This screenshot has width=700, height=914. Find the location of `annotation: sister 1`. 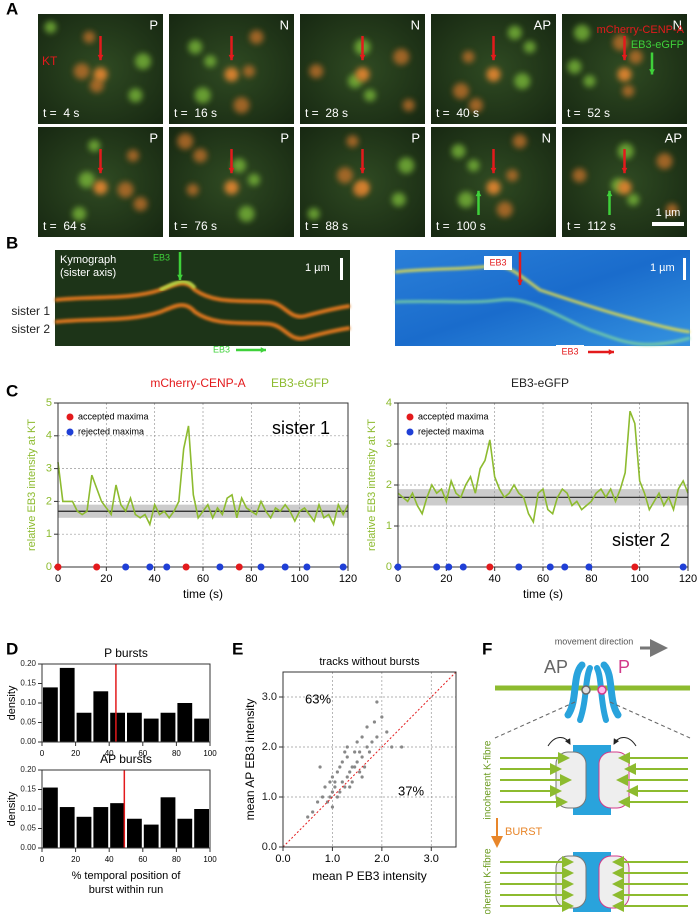

annotation: sister 1 is located at coordinates (301, 428).